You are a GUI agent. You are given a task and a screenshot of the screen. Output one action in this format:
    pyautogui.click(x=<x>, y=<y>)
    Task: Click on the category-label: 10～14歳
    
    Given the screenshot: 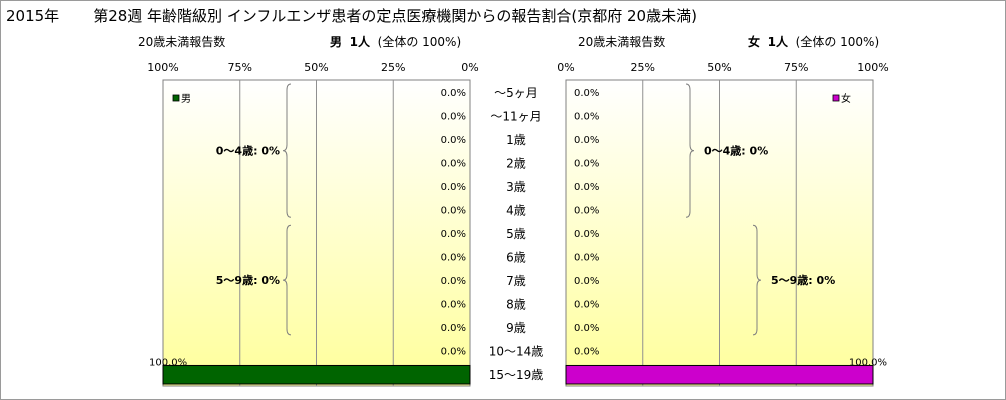 What is the action you would take?
    pyautogui.click(x=516, y=352)
    